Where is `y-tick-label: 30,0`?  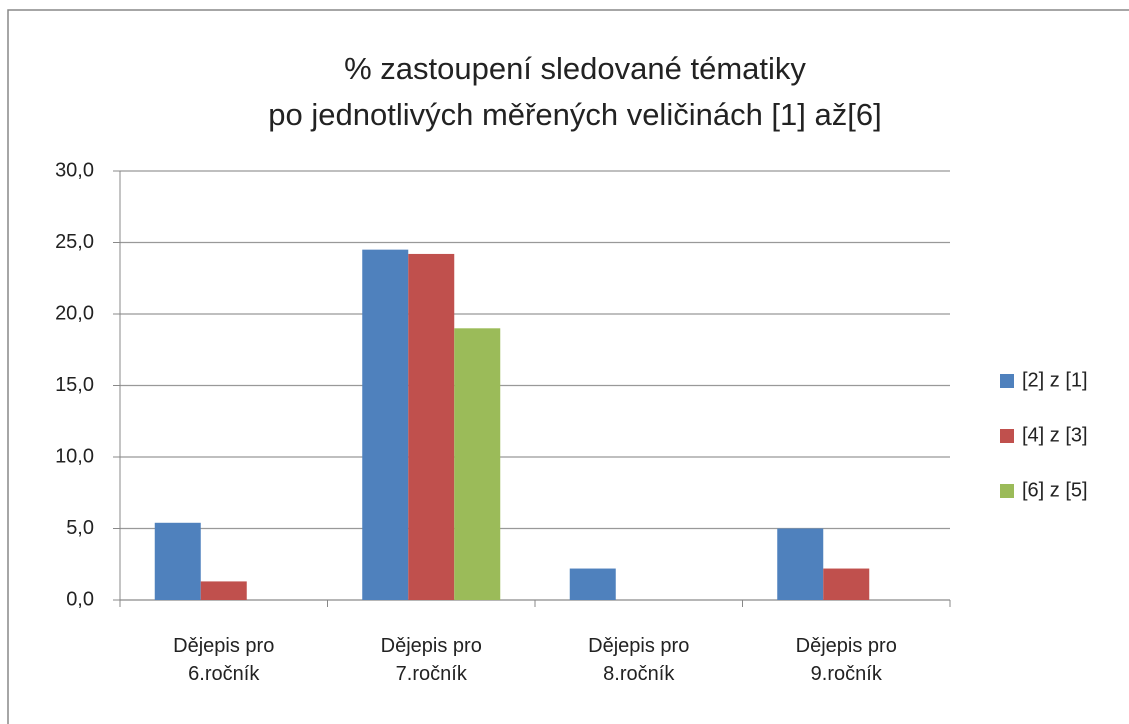
y-tick-label: 30,0 is located at coordinates (74, 170).